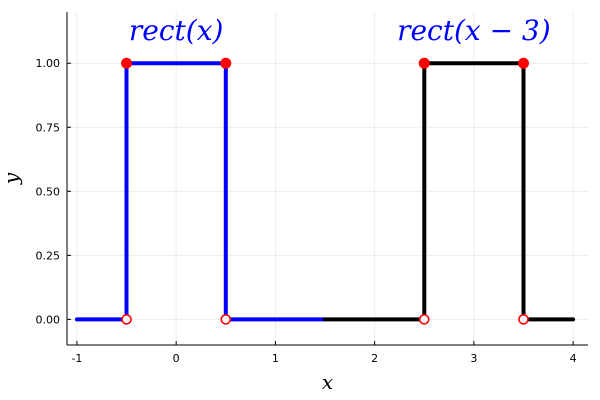 This screenshot has width=600, height=400. What do you see at coordinates (327, 382) in the screenshot?
I see `x-axis-title: x` at bounding box center [327, 382].